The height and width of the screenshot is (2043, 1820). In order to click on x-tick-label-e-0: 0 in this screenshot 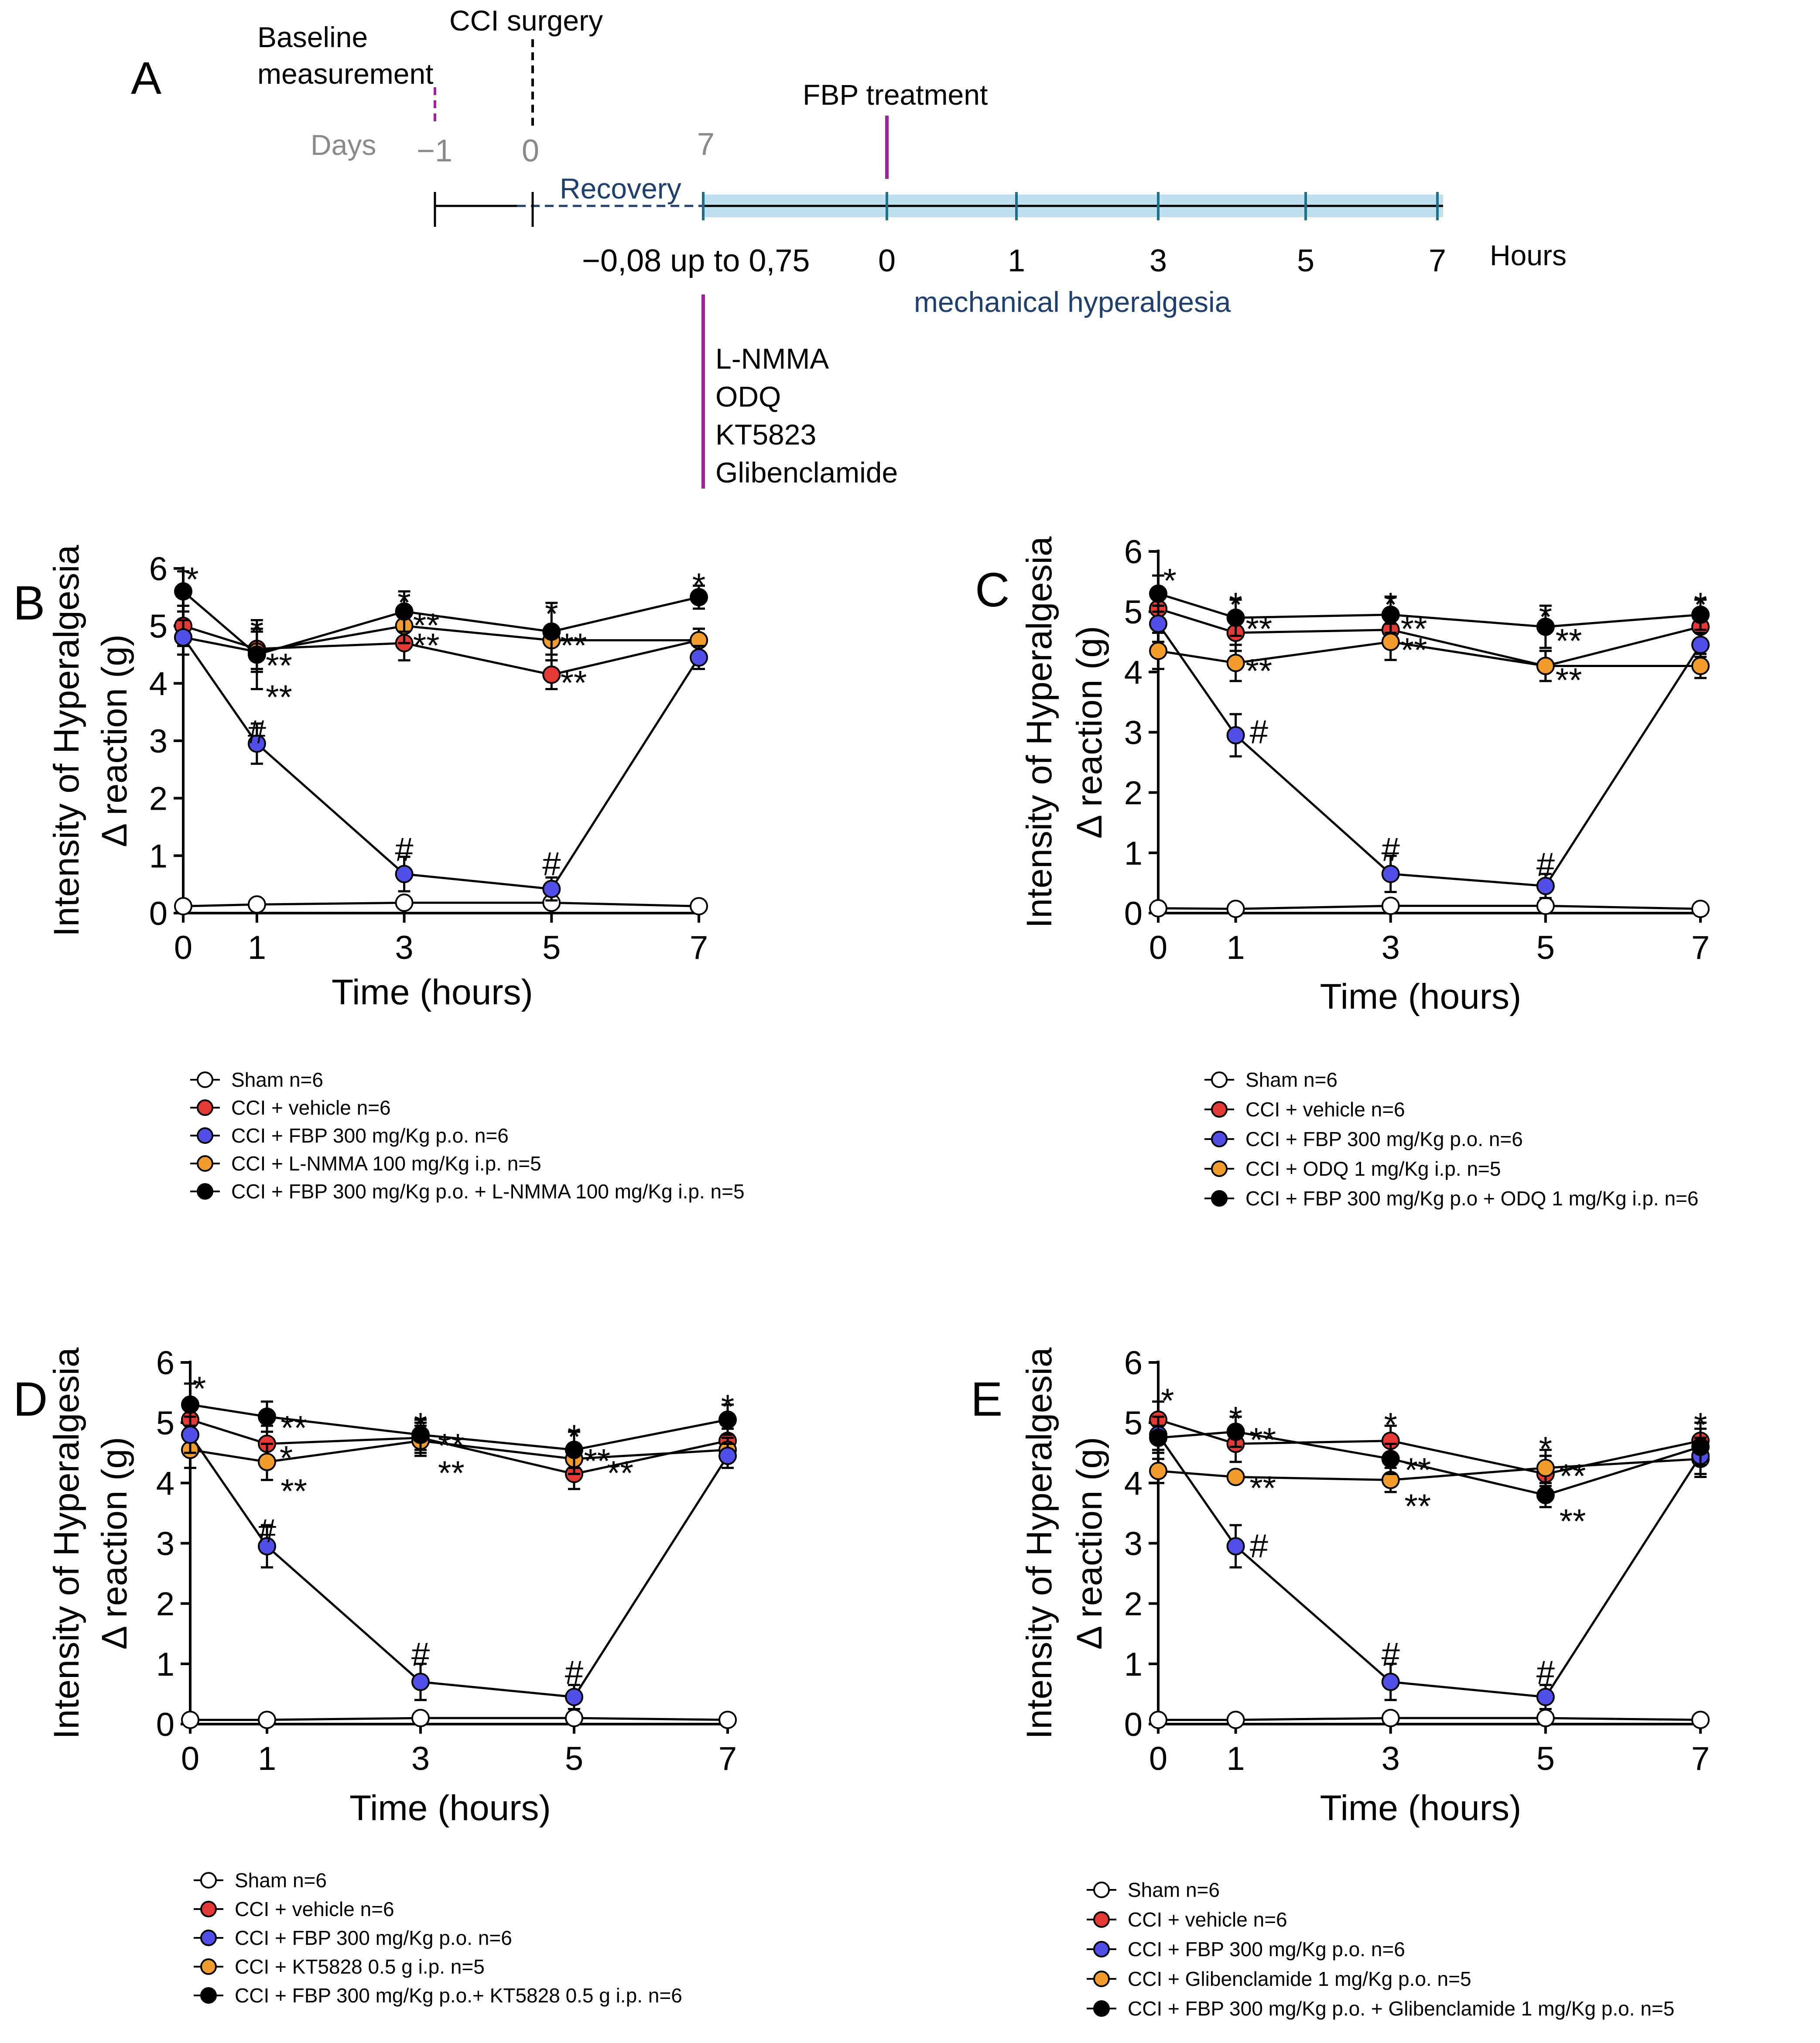, I will do `click(1158, 1758)`.